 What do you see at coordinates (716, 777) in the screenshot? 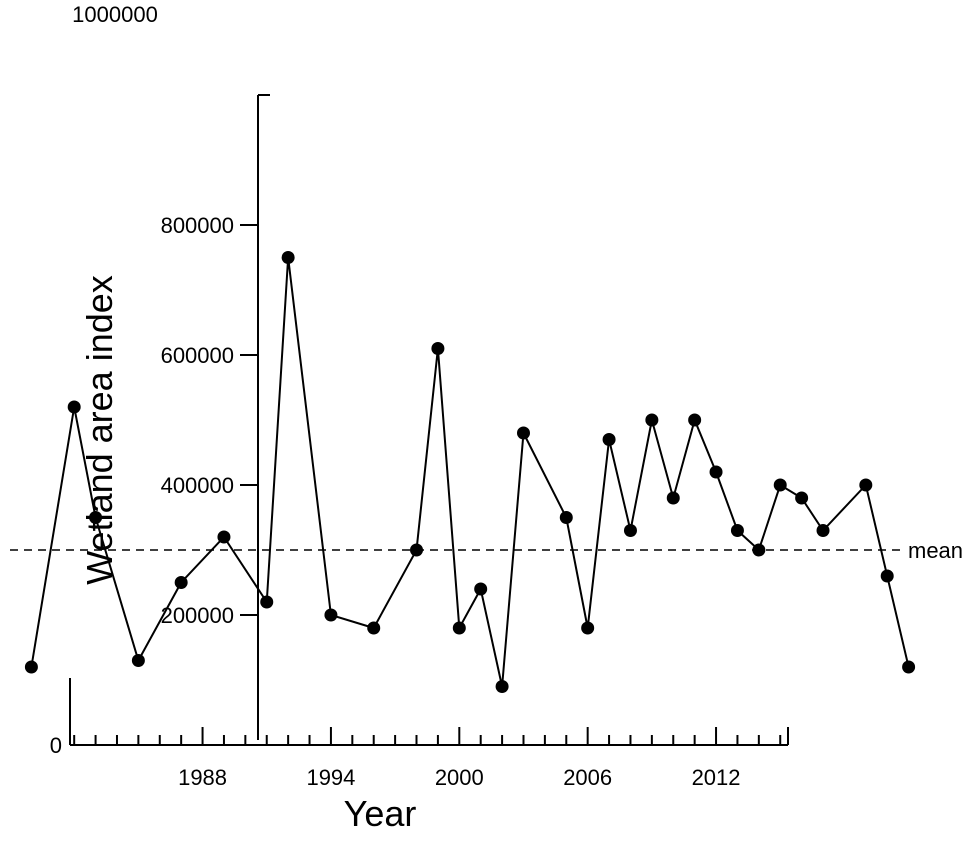
I see `x-tick-label: 2012` at bounding box center [716, 777].